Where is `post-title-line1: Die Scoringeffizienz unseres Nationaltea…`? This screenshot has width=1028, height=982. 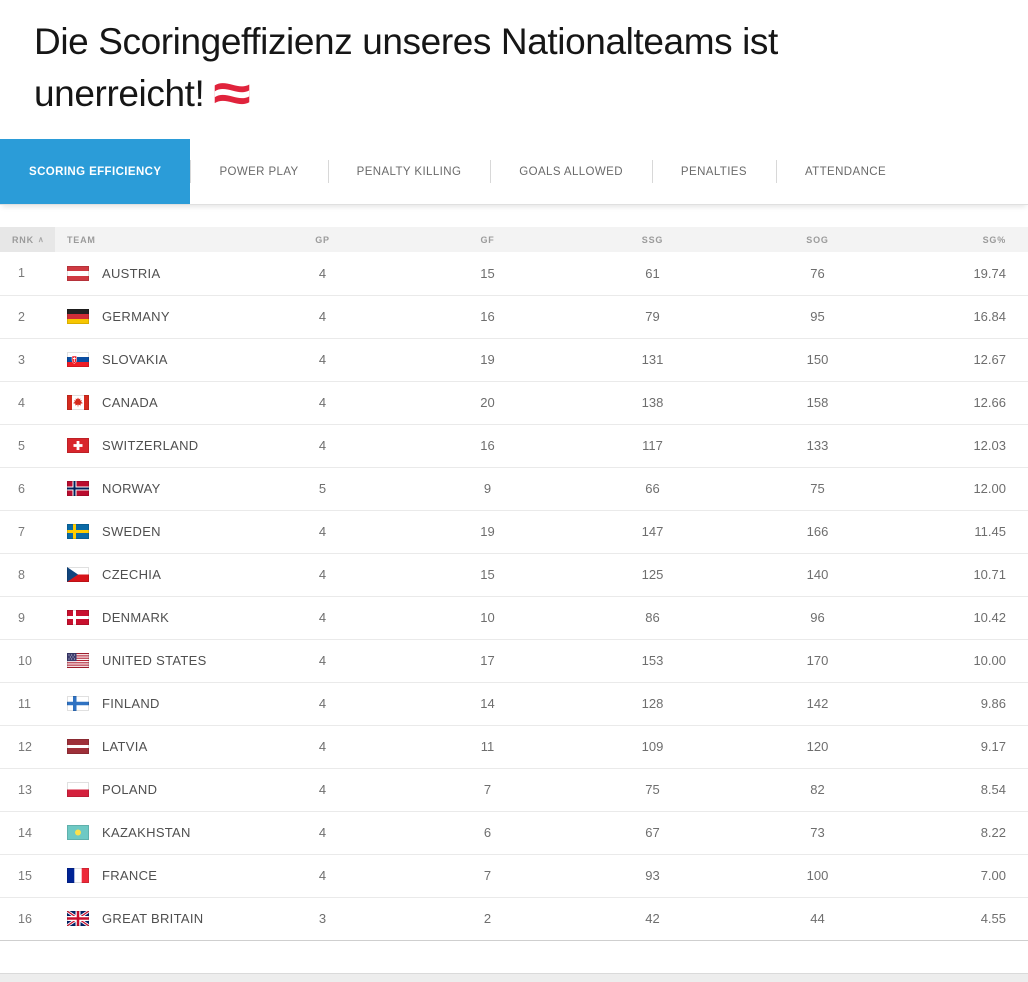 post-title-line1: Die Scoringeffizienz unseres Nationaltea… is located at coordinates (406, 41).